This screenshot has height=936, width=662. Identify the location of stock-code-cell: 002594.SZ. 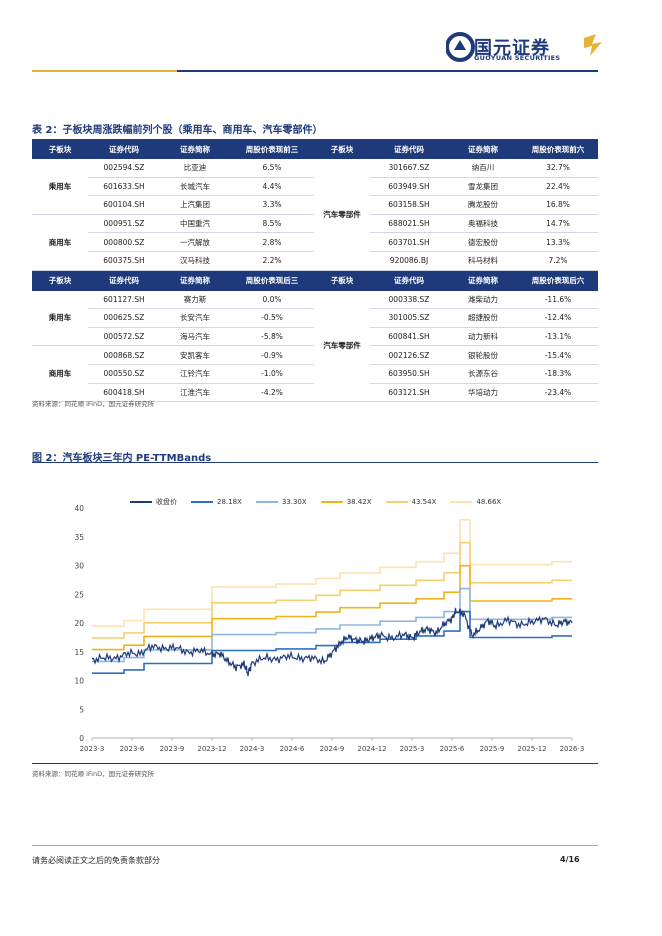
(124, 168).